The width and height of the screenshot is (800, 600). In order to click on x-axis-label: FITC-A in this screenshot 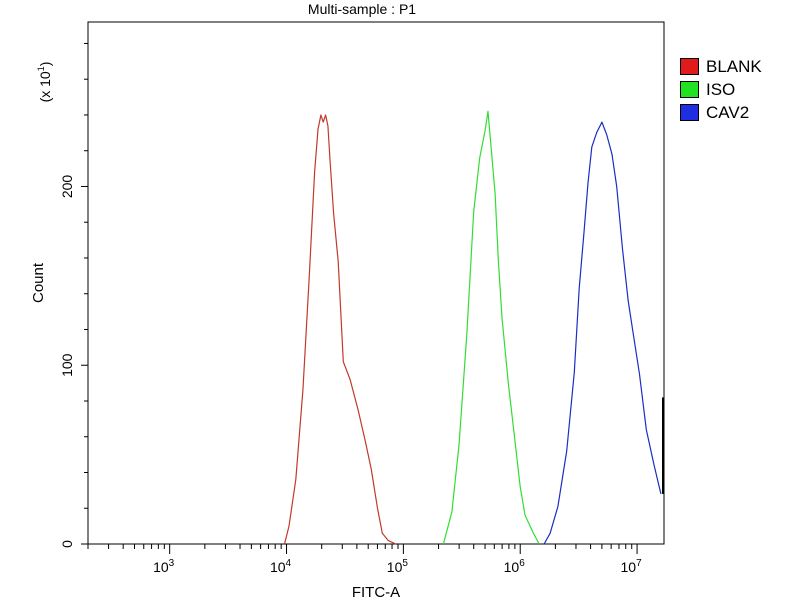, I will do `click(376, 592)`.